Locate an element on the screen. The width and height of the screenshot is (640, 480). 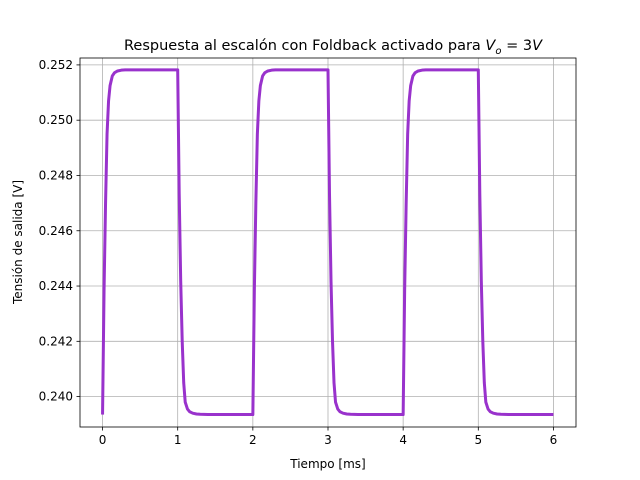
x-tick-label: 3 is located at coordinates (328, 440).